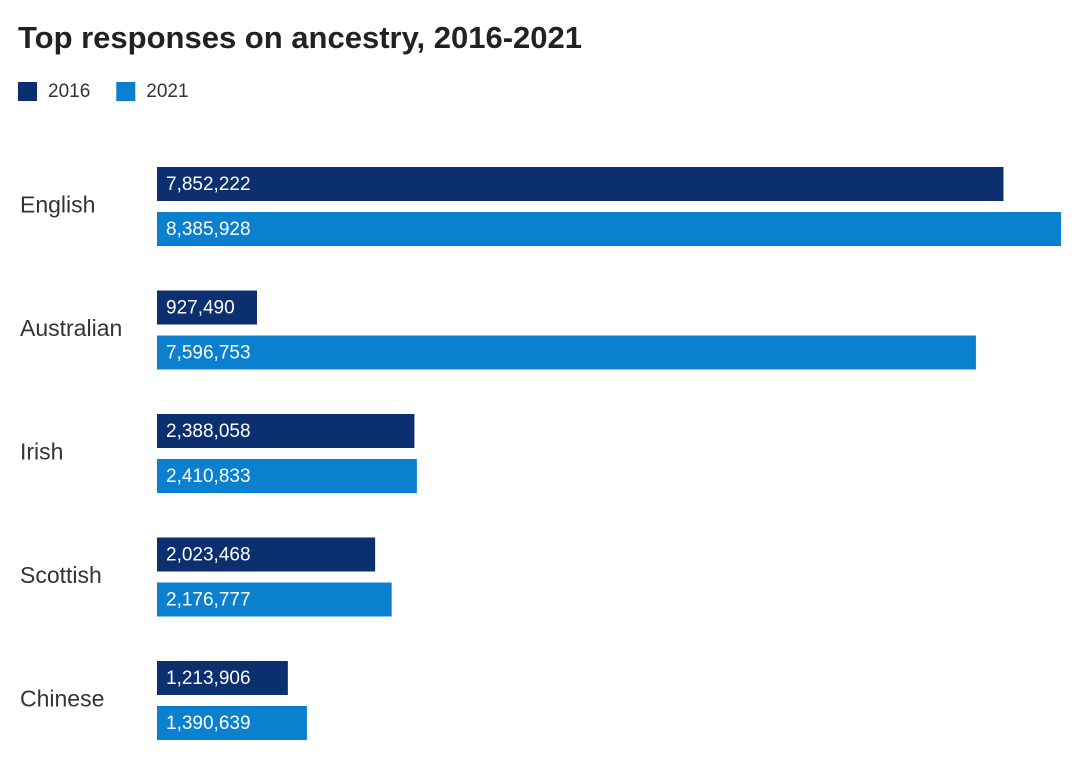 The image size is (1080, 760). I want to click on value-label: 8,385,928, so click(208, 229).